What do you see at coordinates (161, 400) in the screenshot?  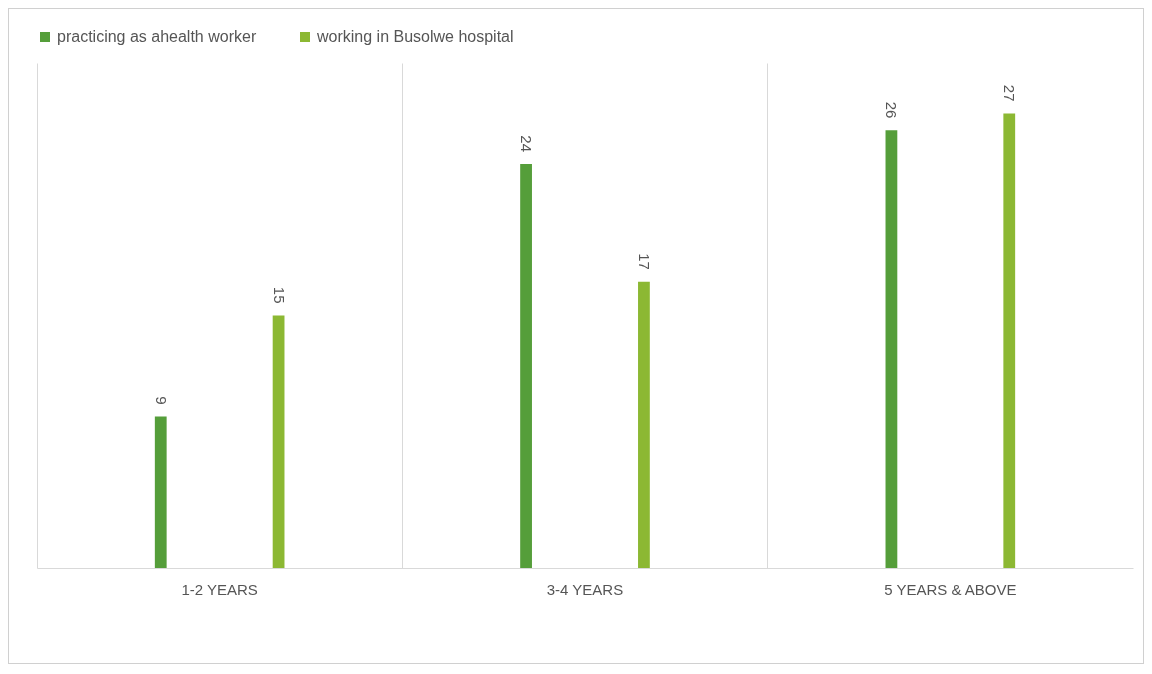 I see `data-label: 9` at bounding box center [161, 400].